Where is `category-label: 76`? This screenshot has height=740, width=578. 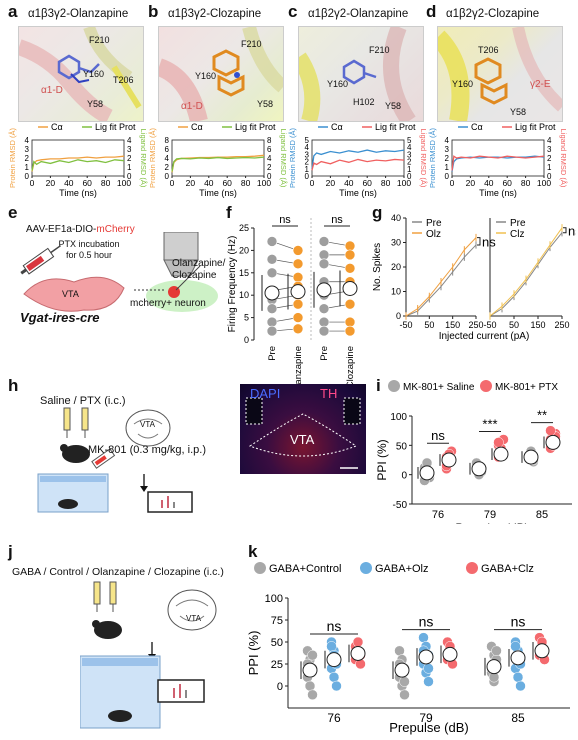
category-label: 76 is located at coordinates (438, 515).